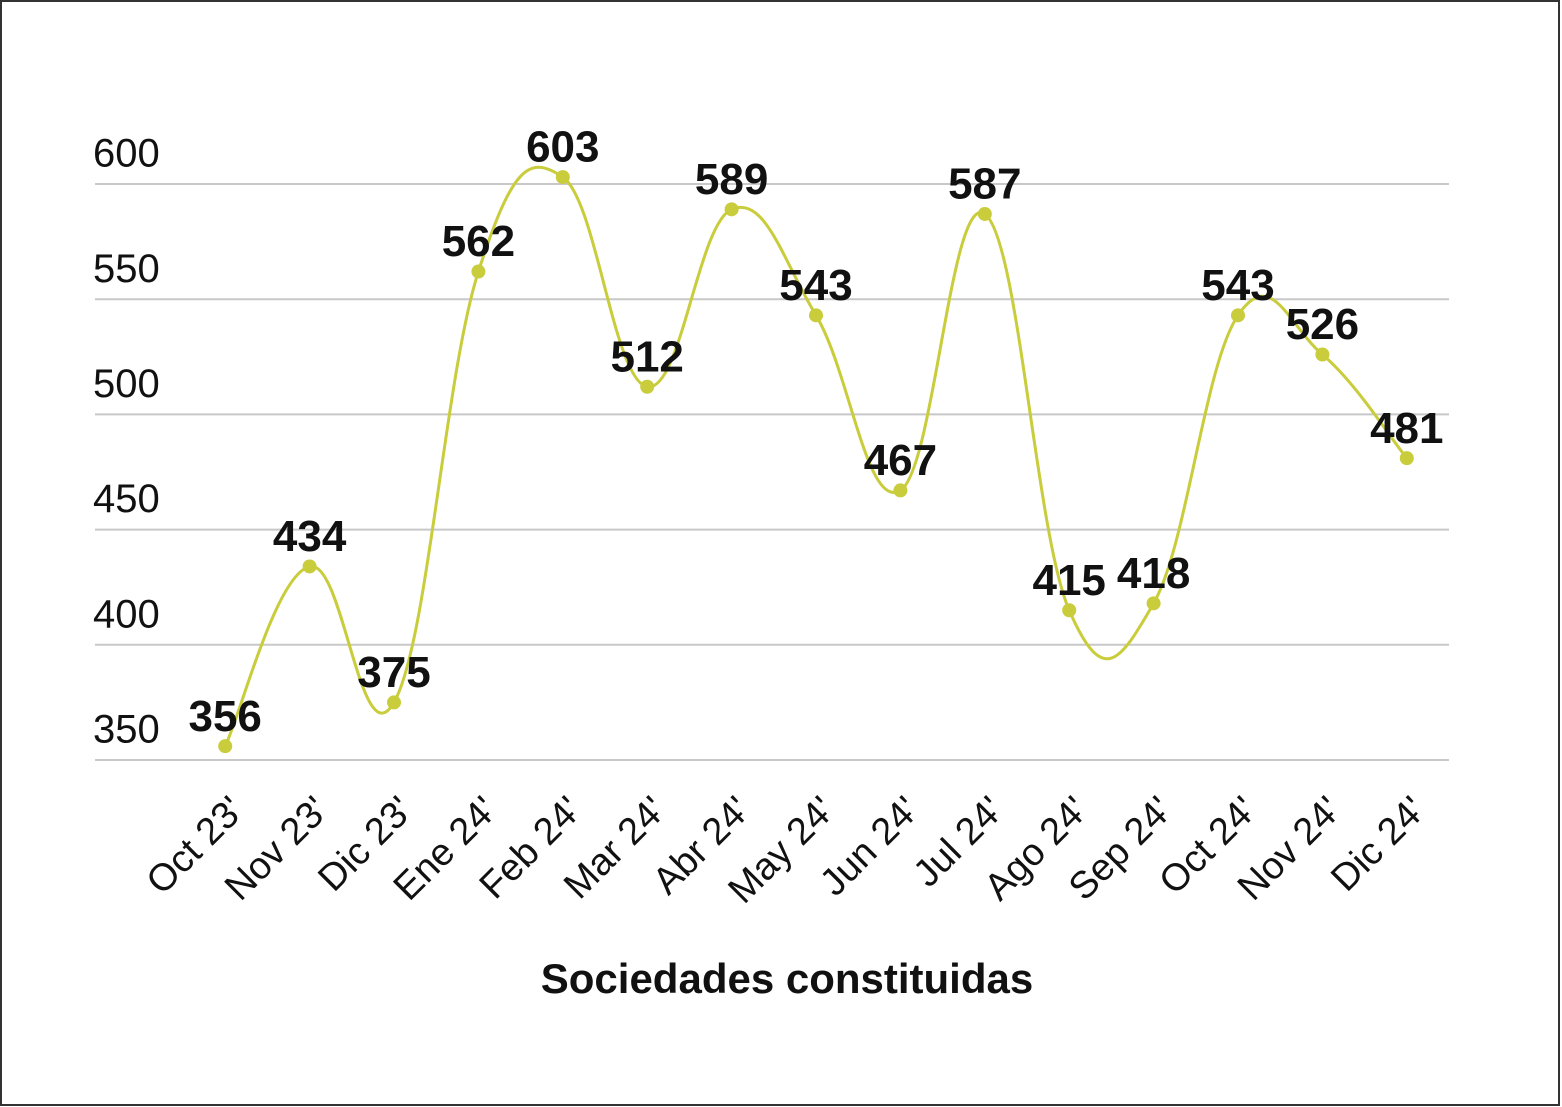  What do you see at coordinates (478, 241) in the screenshot?
I see `data-label: 562` at bounding box center [478, 241].